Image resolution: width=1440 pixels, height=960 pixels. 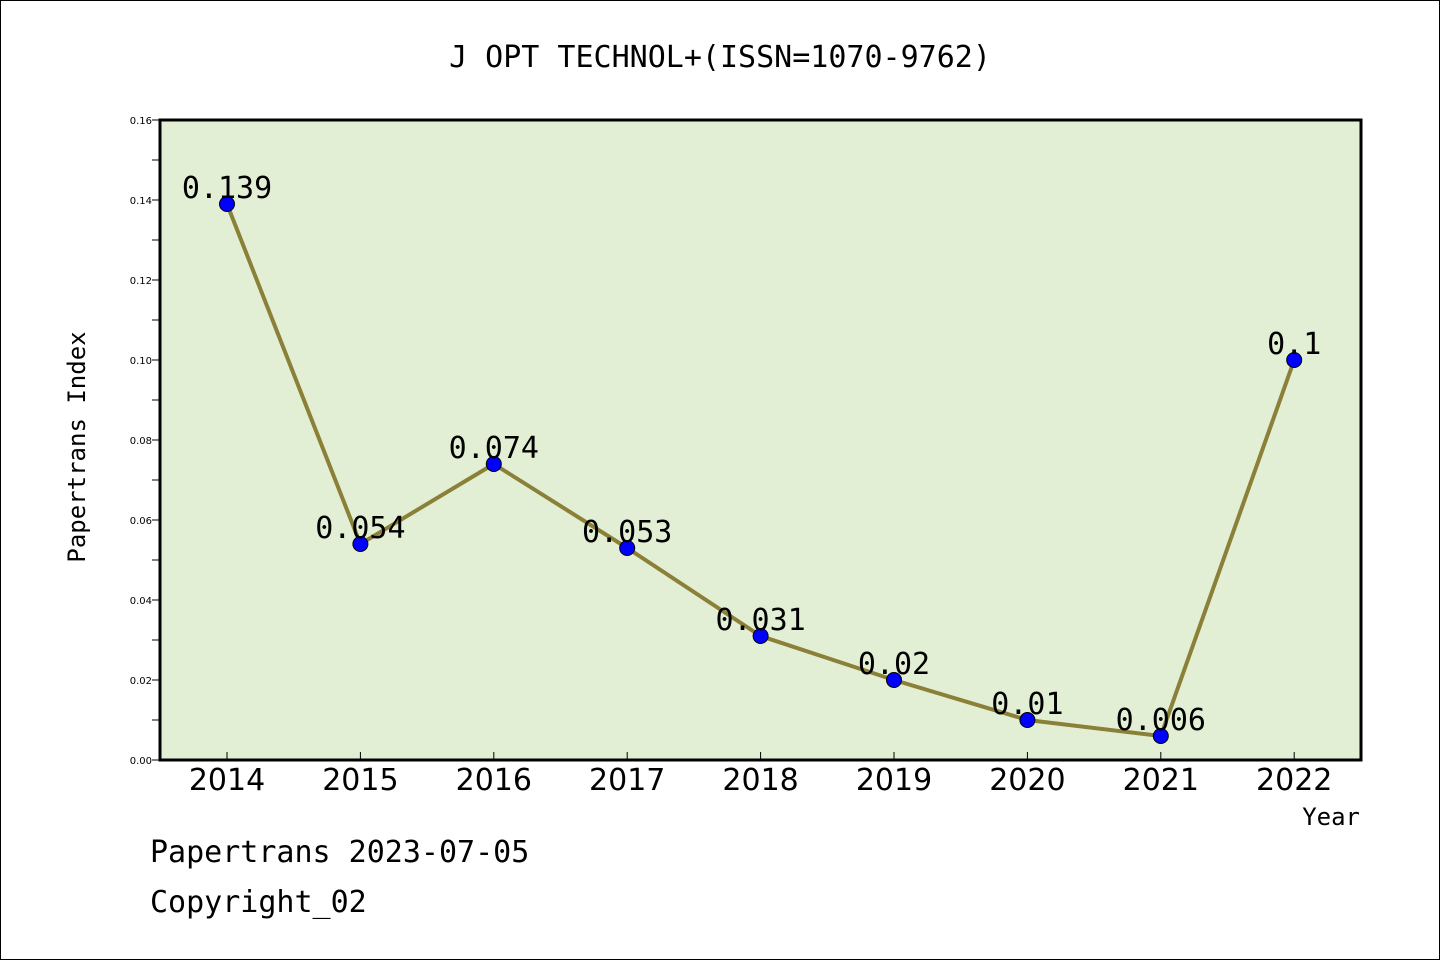 What do you see at coordinates (760, 620) in the screenshot?
I see `data-label-2018: 0.031` at bounding box center [760, 620].